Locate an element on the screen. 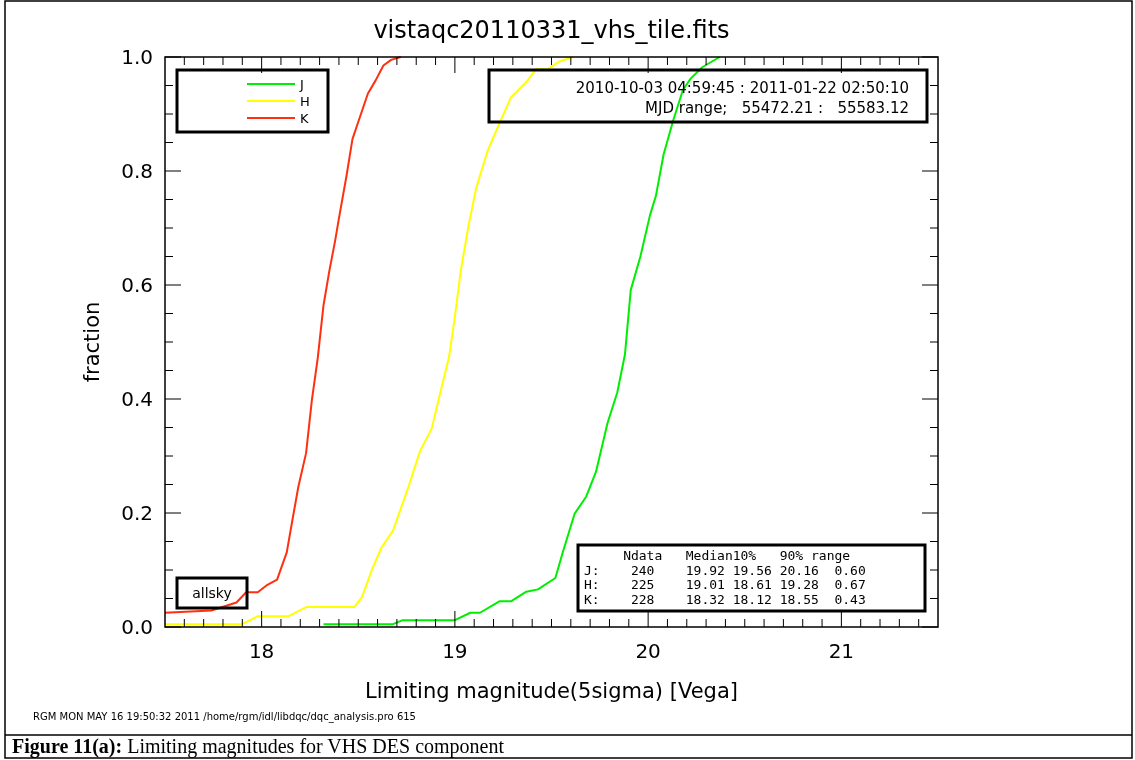 The width and height of the screenshot is (1135, 760). x-tick-label: 19 is located at coordinates (455, 651).